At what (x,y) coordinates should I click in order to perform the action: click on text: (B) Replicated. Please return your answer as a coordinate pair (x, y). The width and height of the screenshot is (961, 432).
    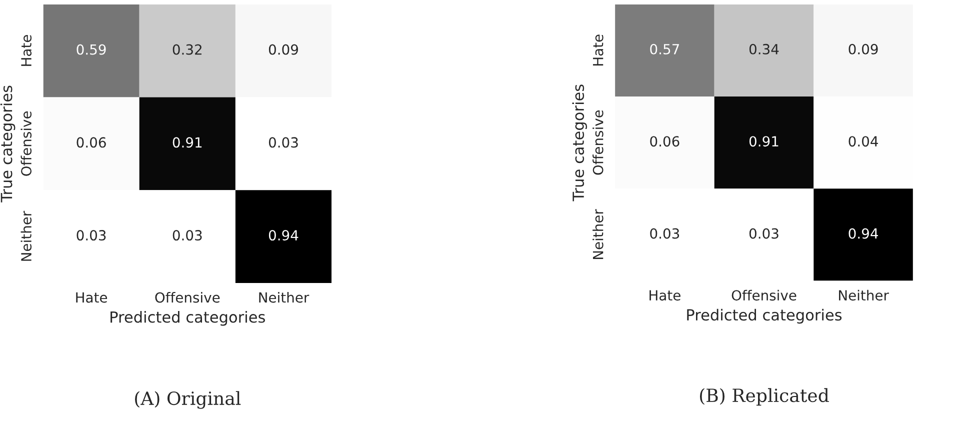
    Looking at the image, I should click on (764, 397).